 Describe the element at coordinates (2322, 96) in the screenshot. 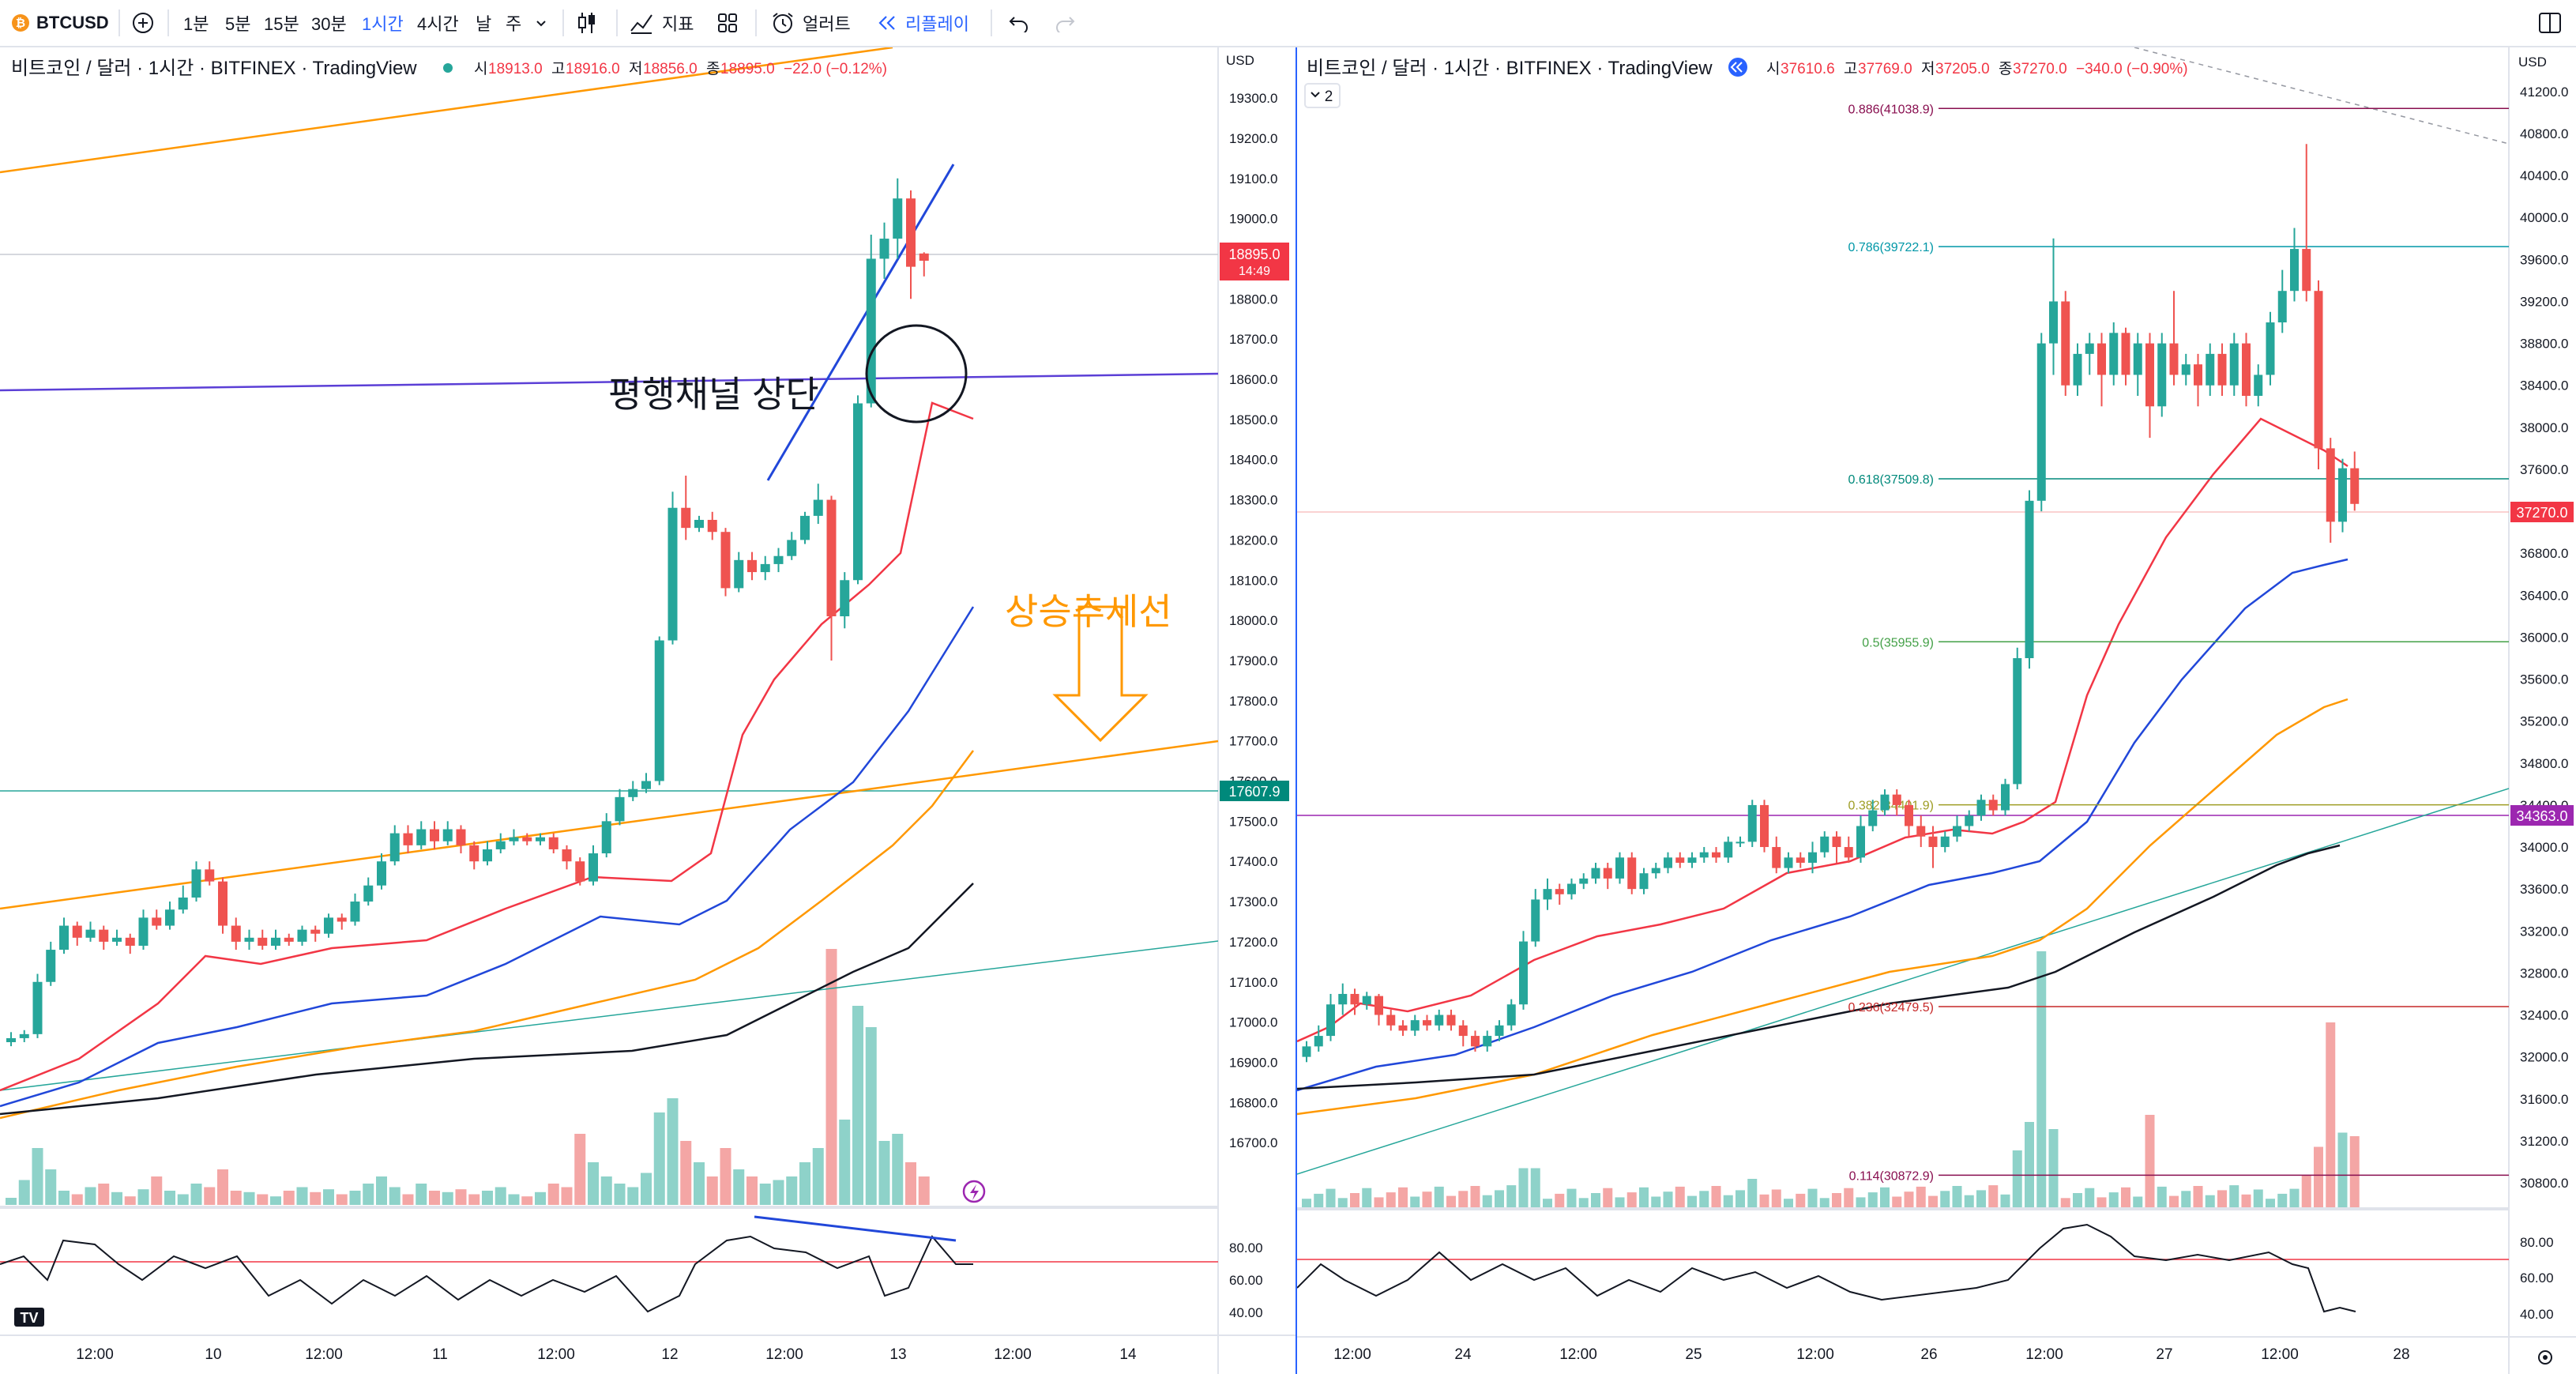

I see `dashed-trend-line` at that location.